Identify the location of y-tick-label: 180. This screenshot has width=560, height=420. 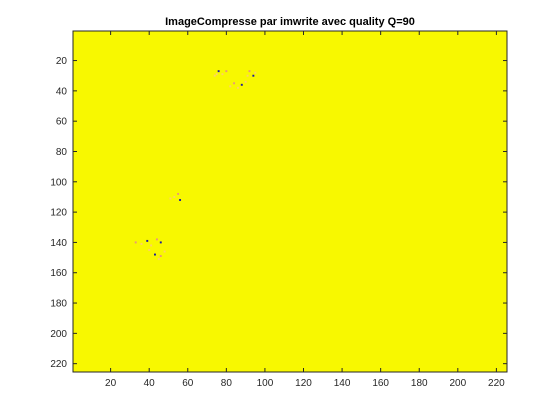
(58, 304).